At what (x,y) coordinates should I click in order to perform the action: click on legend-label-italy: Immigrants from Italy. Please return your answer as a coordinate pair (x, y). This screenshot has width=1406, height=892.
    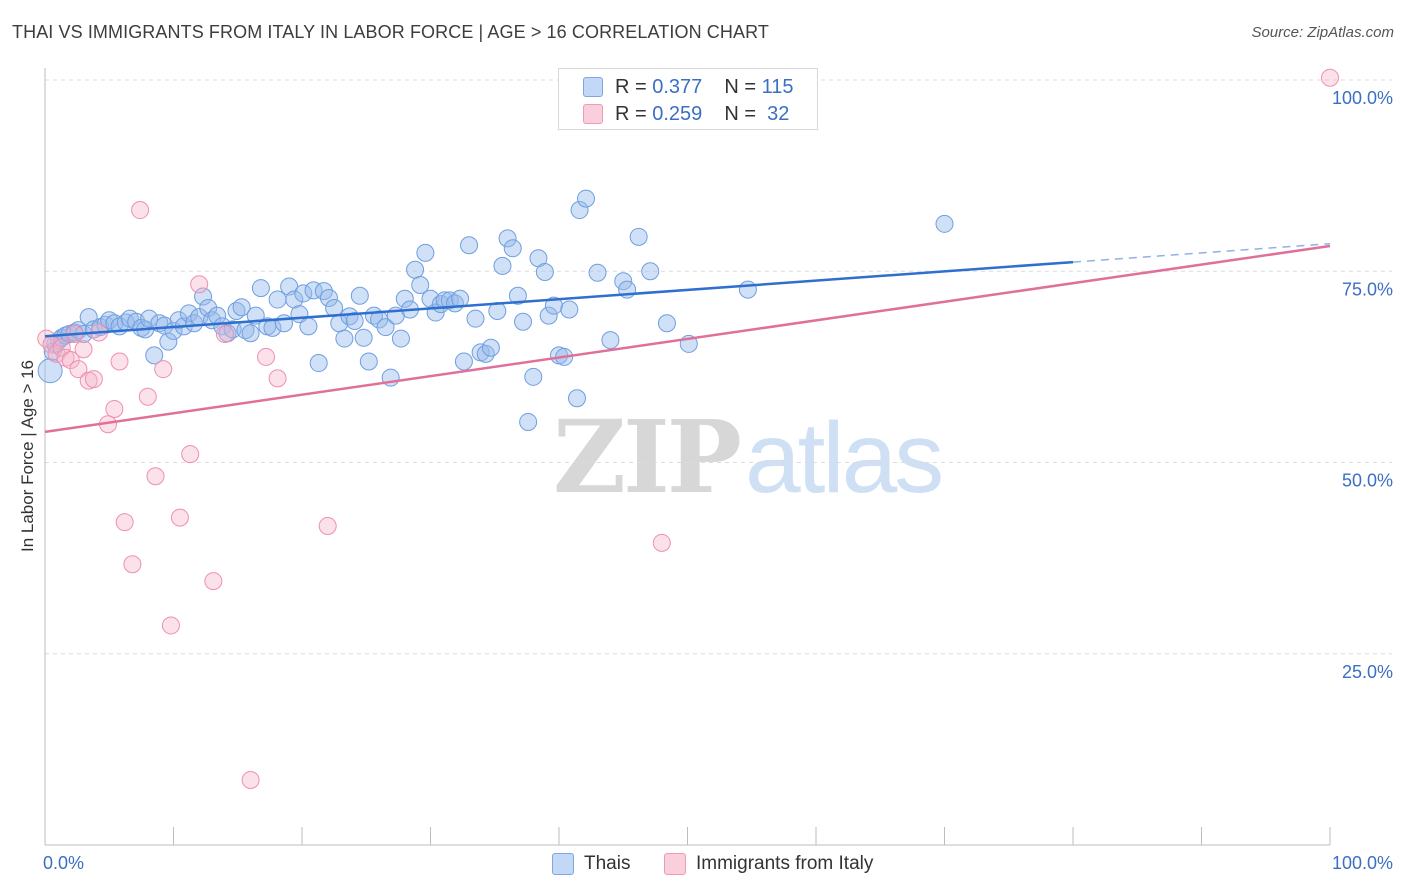
    Looking at the image, I should click on (785, 863).